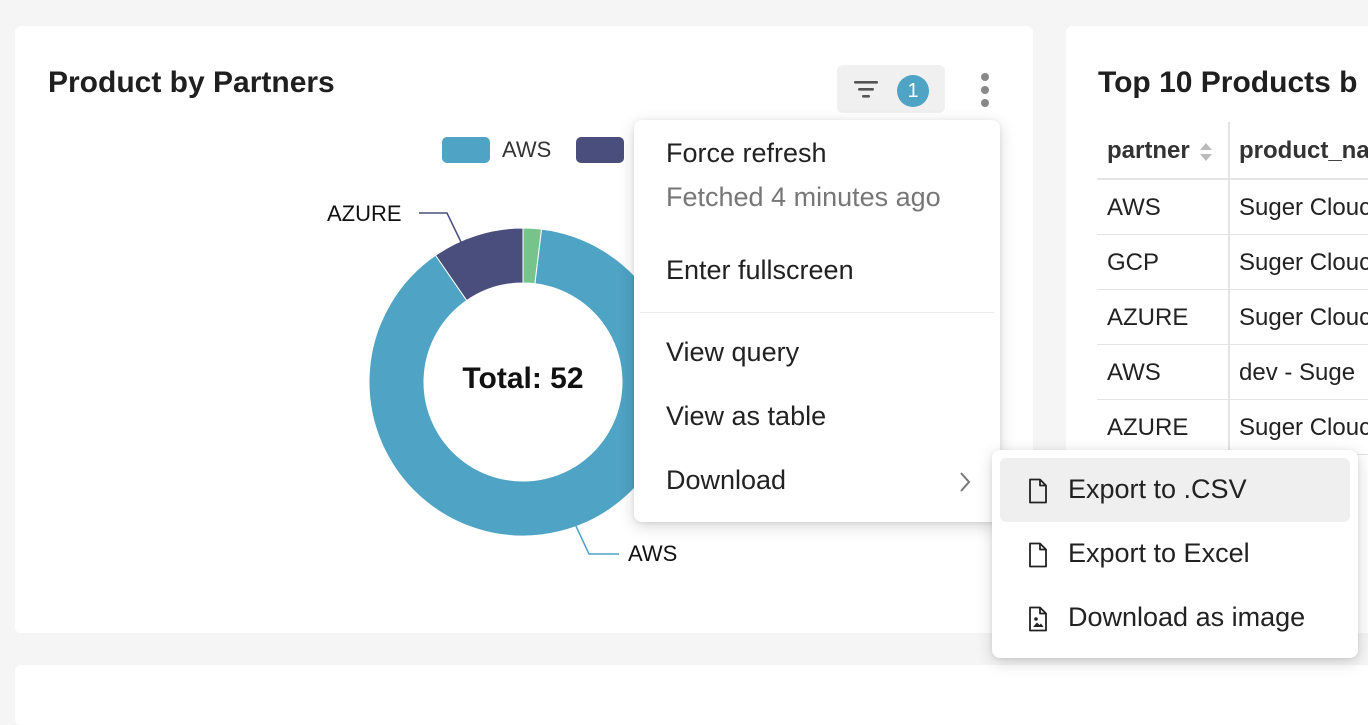 This screenshot has width=1368, height=725. What do you see at coordinates (1148, 150) in the screenshot?
I see `column-header-label: partner` at bounding box center [1148, 150].